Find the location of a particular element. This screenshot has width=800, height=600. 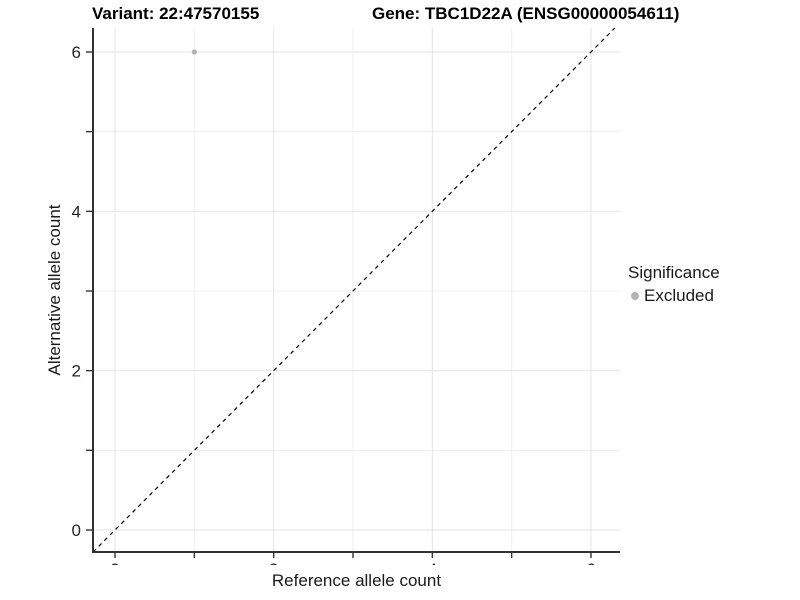

legend-title: Significance is located at coordinates (674, 272).